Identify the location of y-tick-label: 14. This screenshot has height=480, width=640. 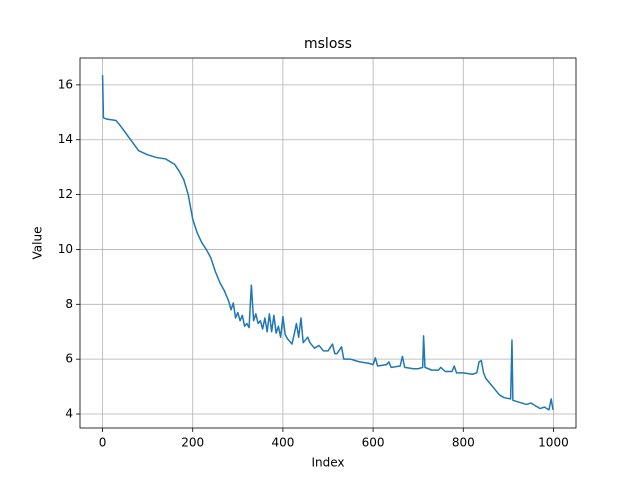
(65, 139).